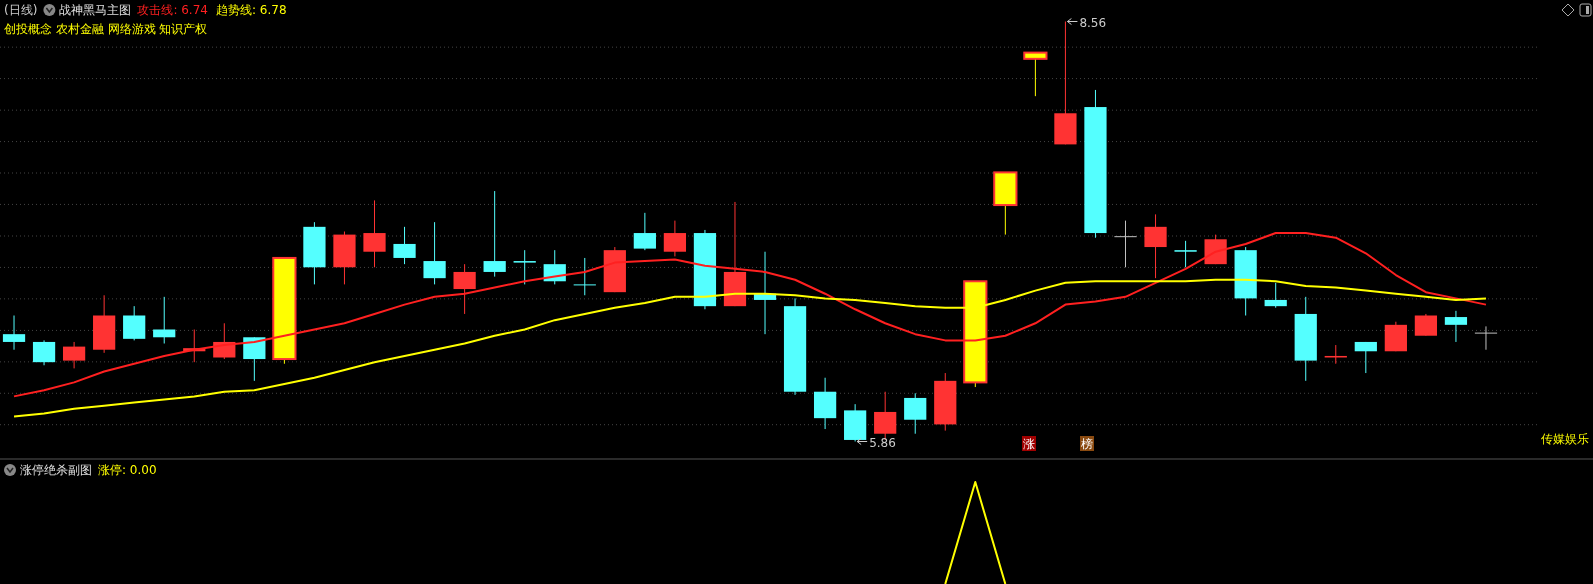  I want to click on text: 传媒娱乐, so click(1565, 439).